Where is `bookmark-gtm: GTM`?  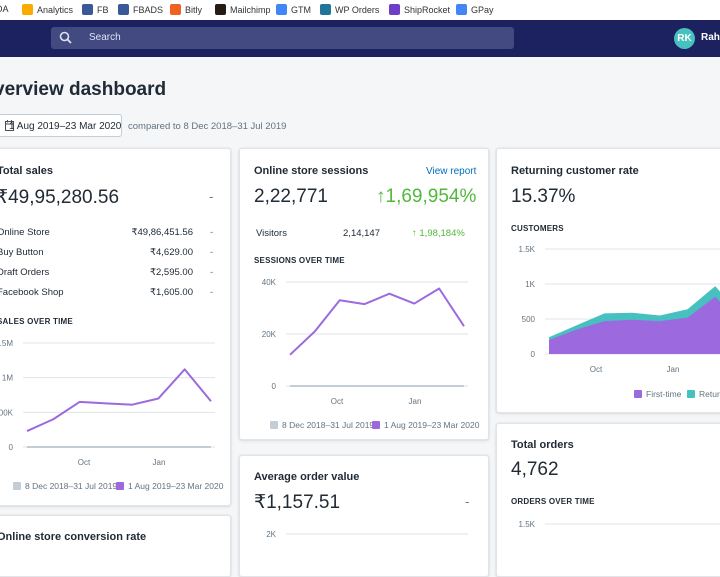
bookmark-gtm: GTM is located at coordinates (293, 9).